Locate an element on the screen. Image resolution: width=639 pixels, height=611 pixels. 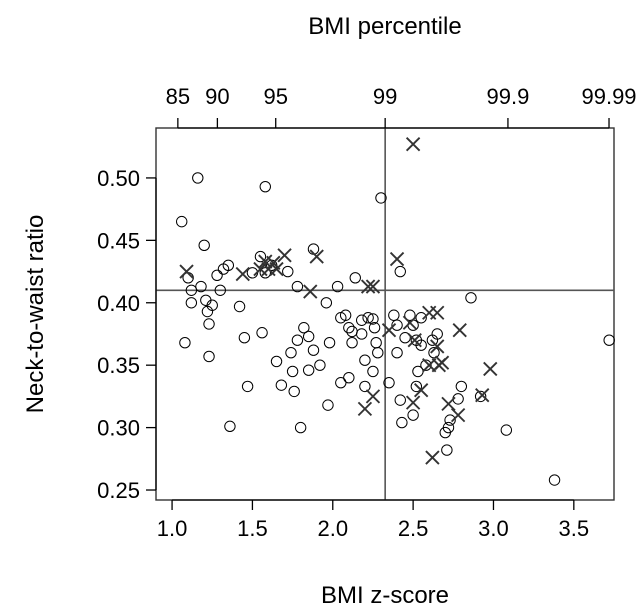
y-tick-label-3: 0.40 is located at coordinates (118, 303).